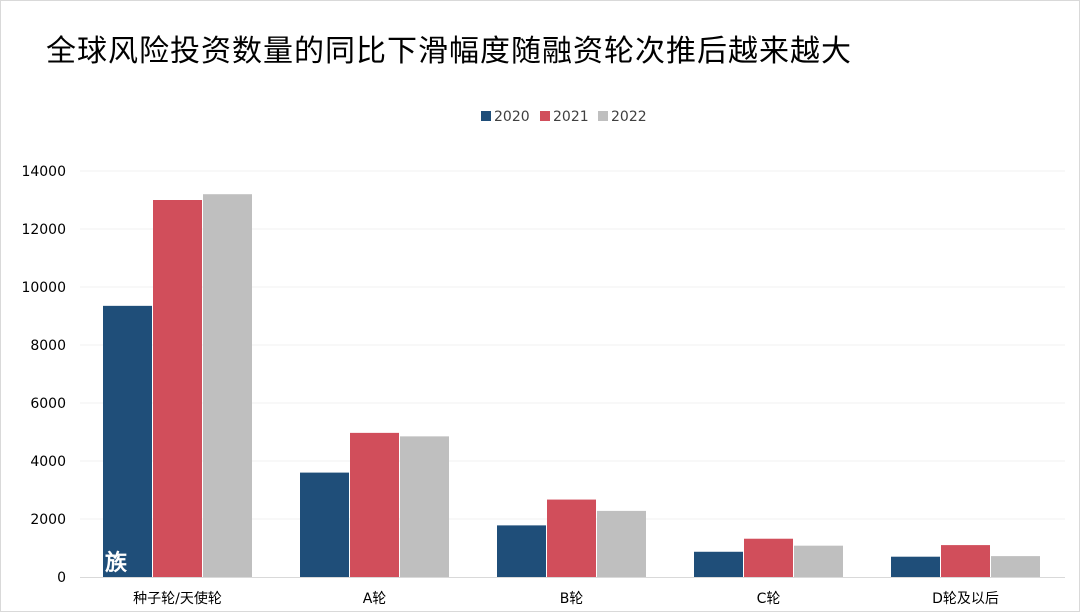 This screenshot has height=612, width=1080. Describe the element at coordinates (48, 520) in the screenshot. I see `y-tick-label: 2000` at that location.